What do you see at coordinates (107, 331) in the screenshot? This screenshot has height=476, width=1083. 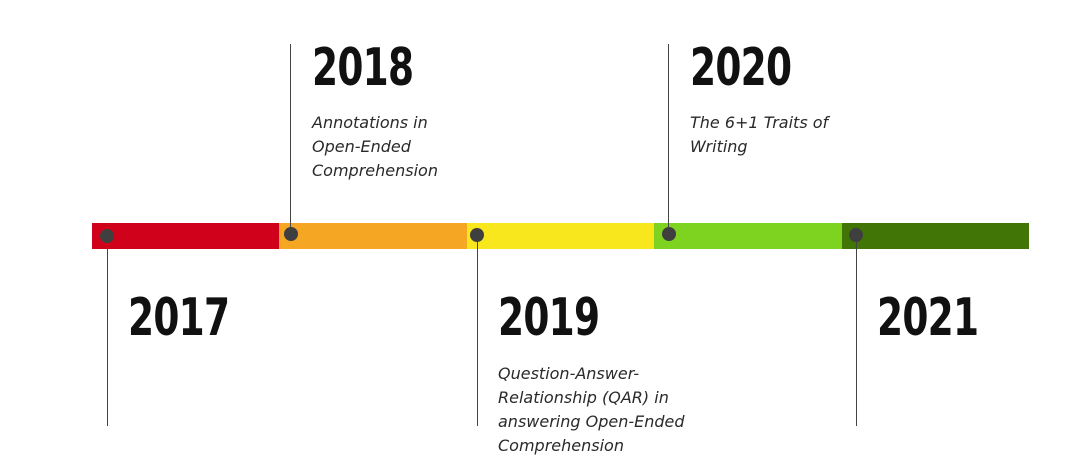 I see `connector-line-2017` at bounding box center [107, 331].